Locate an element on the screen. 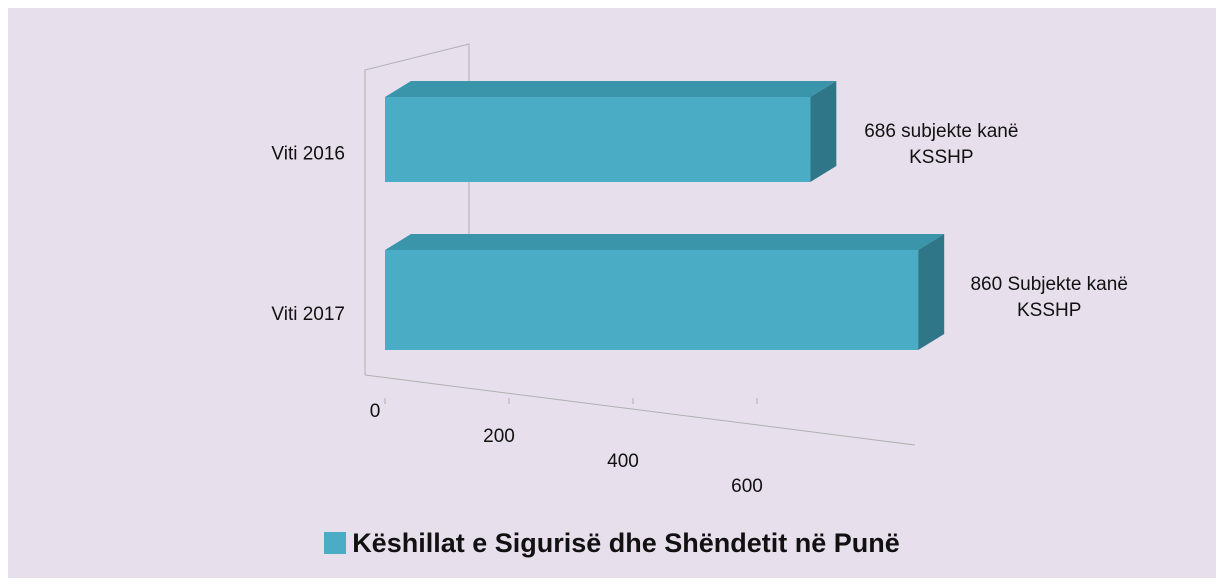  x-tick-label: 0 is located at coordinates (375, 411).